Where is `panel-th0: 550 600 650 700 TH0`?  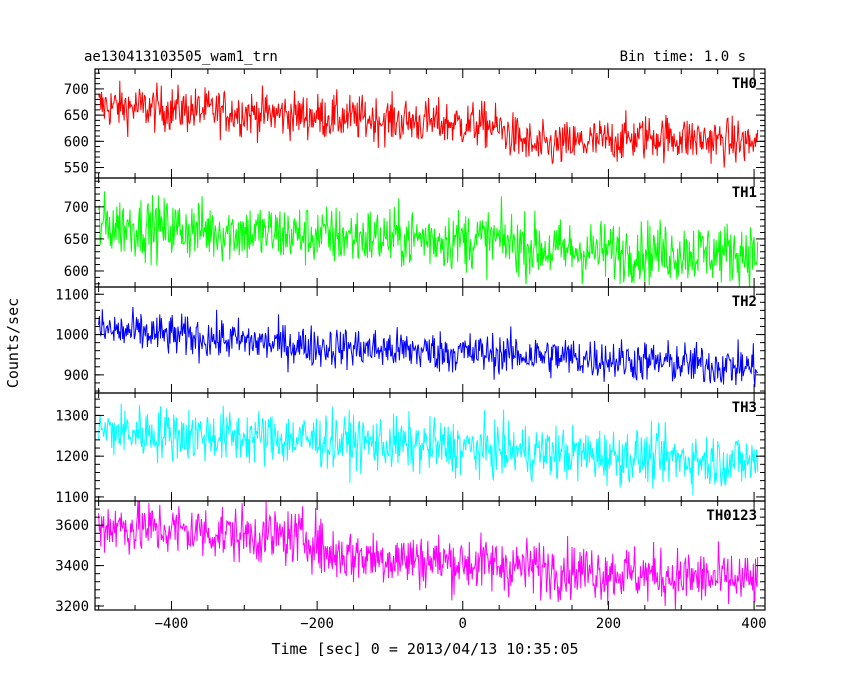 panel-th0: 550 600 650 700 TH0 is located at coordinates (415, 123).